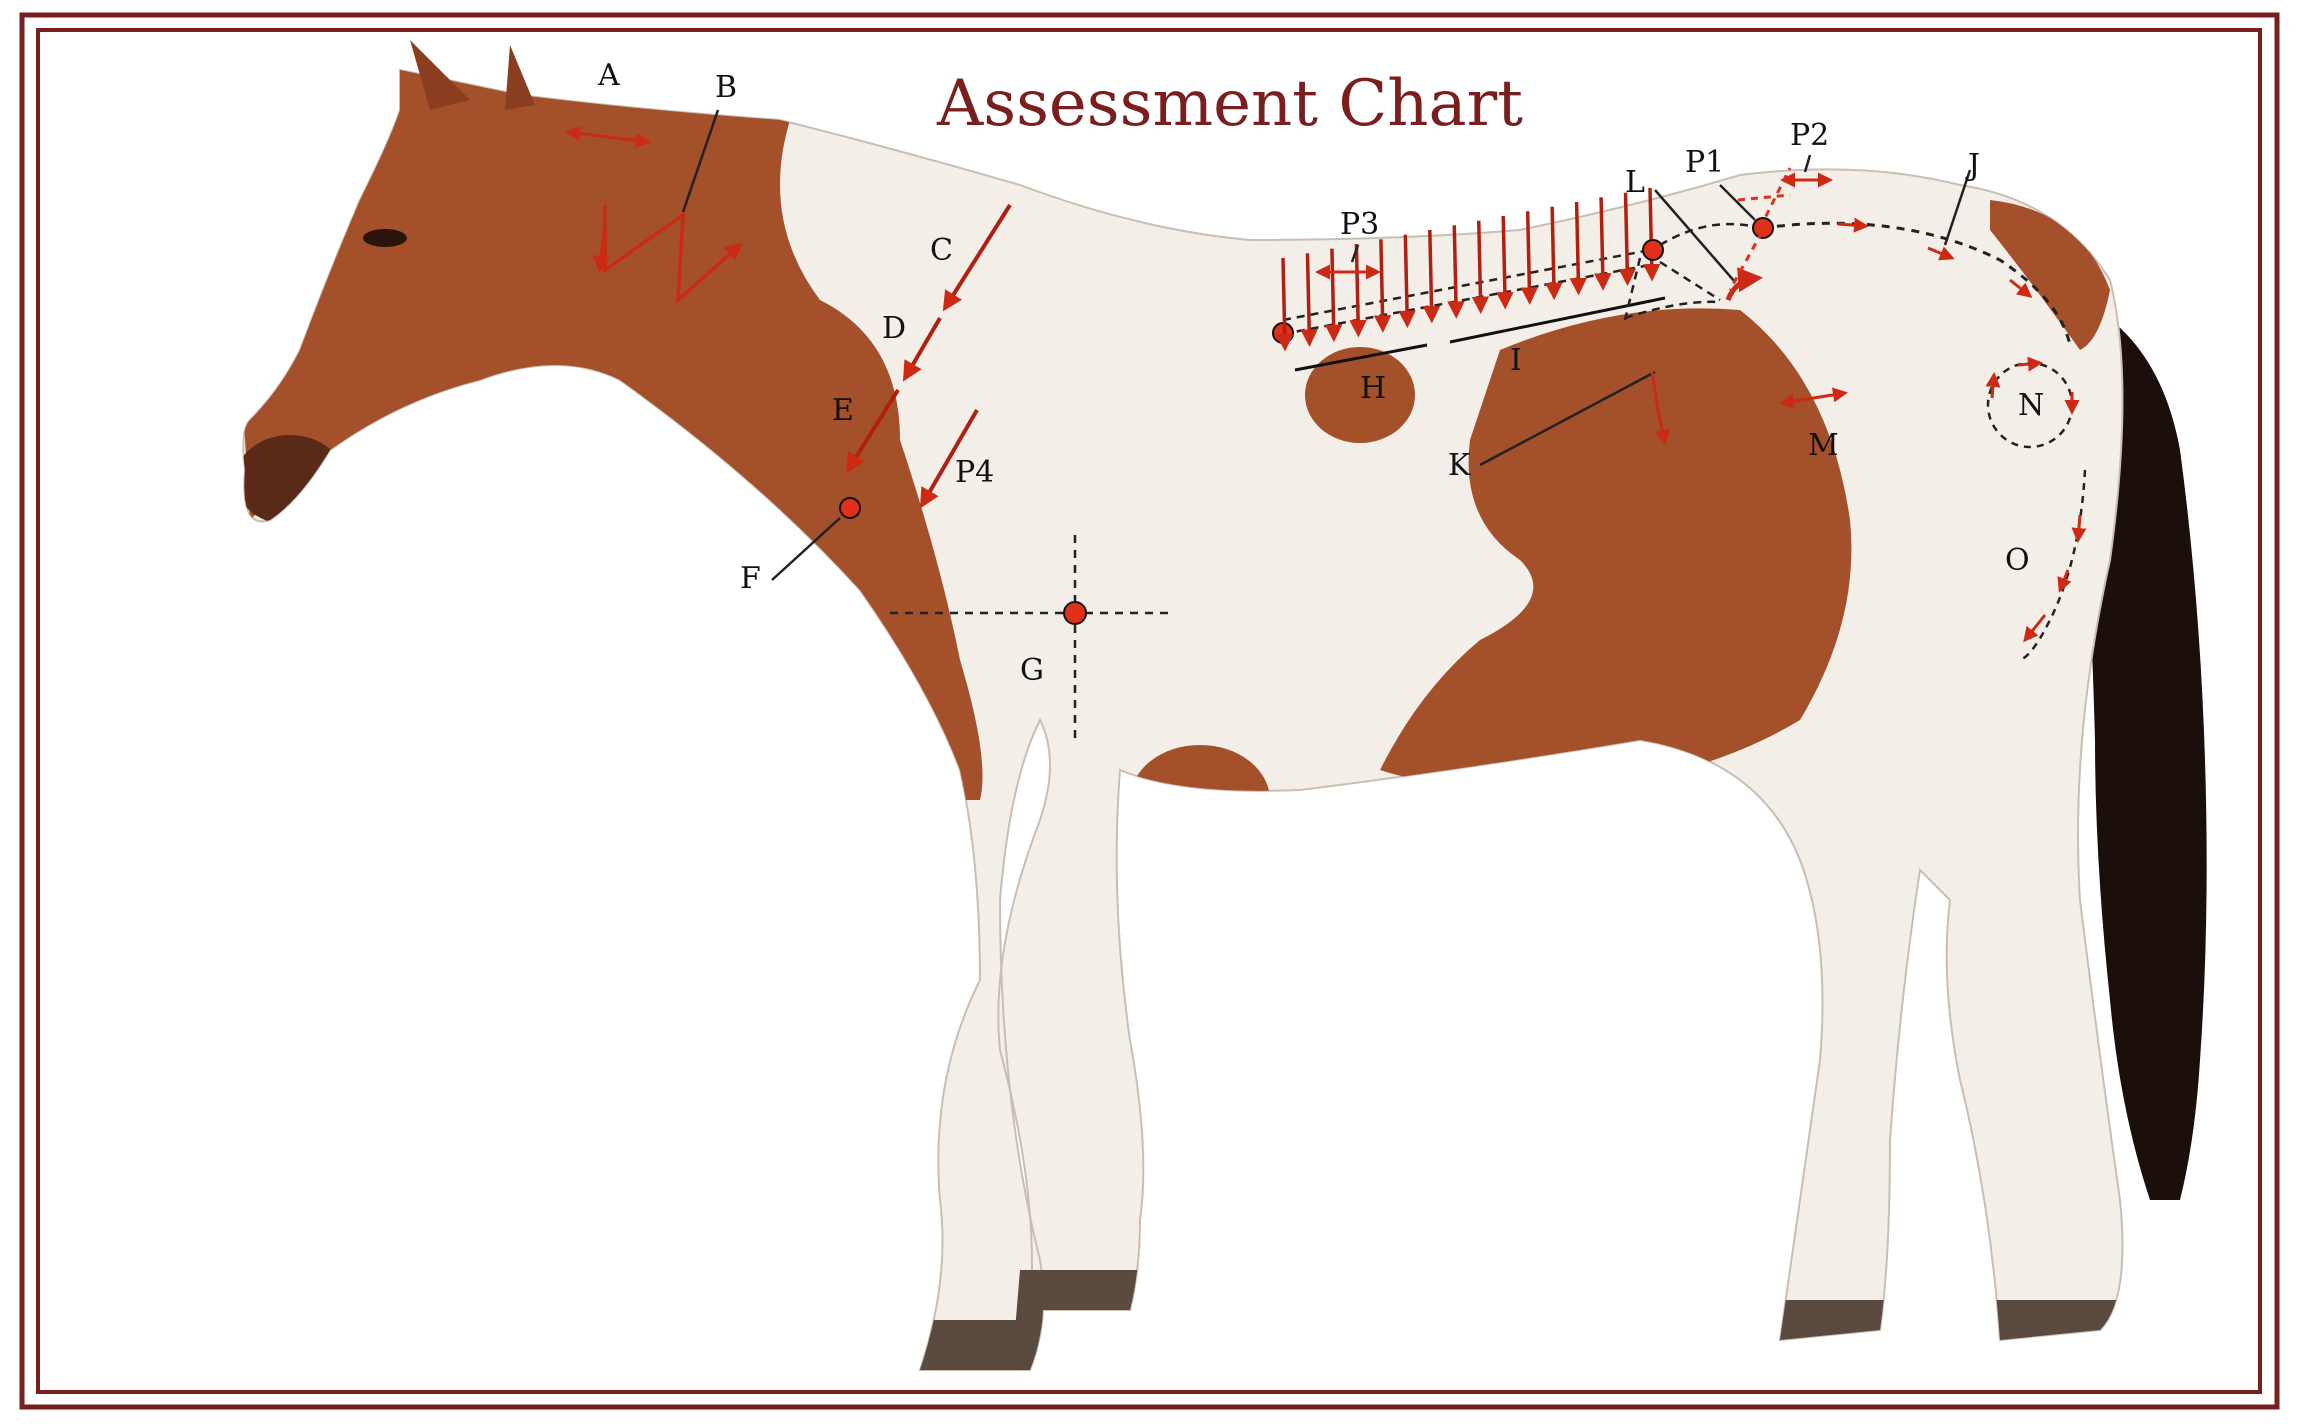  Describe the element at coordinates (608, 137) in the screenshot. I see `arrow-a` at that location.